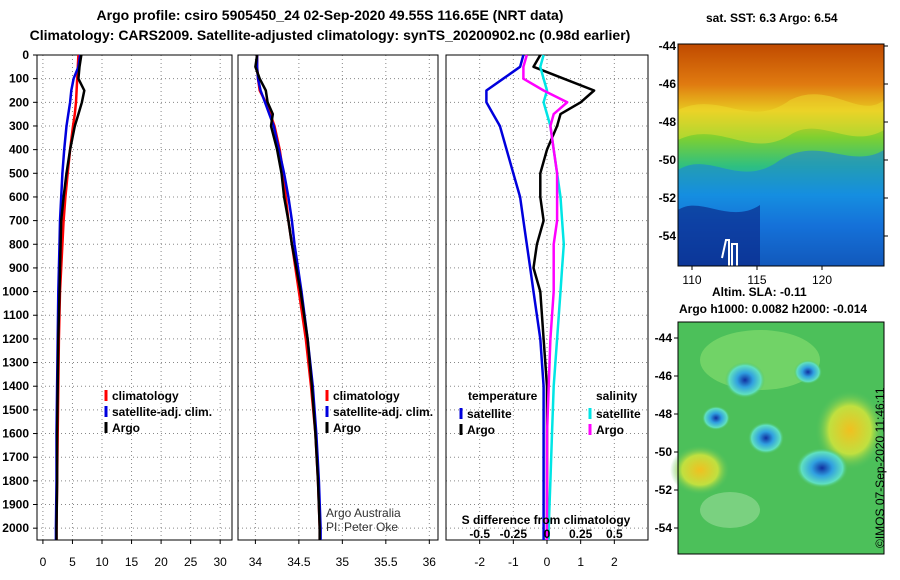 The image size is (900, 580). What do you see at coordinates (479, 534) in the screenshot?
I see `secondary-tick-label: -0.5` at bounding box center [479, 534].